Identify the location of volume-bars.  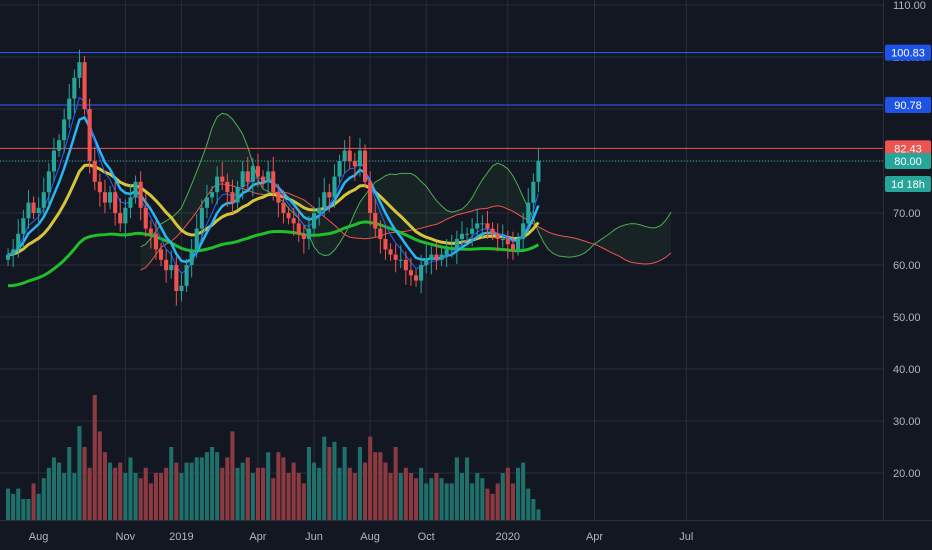
(273, 457).